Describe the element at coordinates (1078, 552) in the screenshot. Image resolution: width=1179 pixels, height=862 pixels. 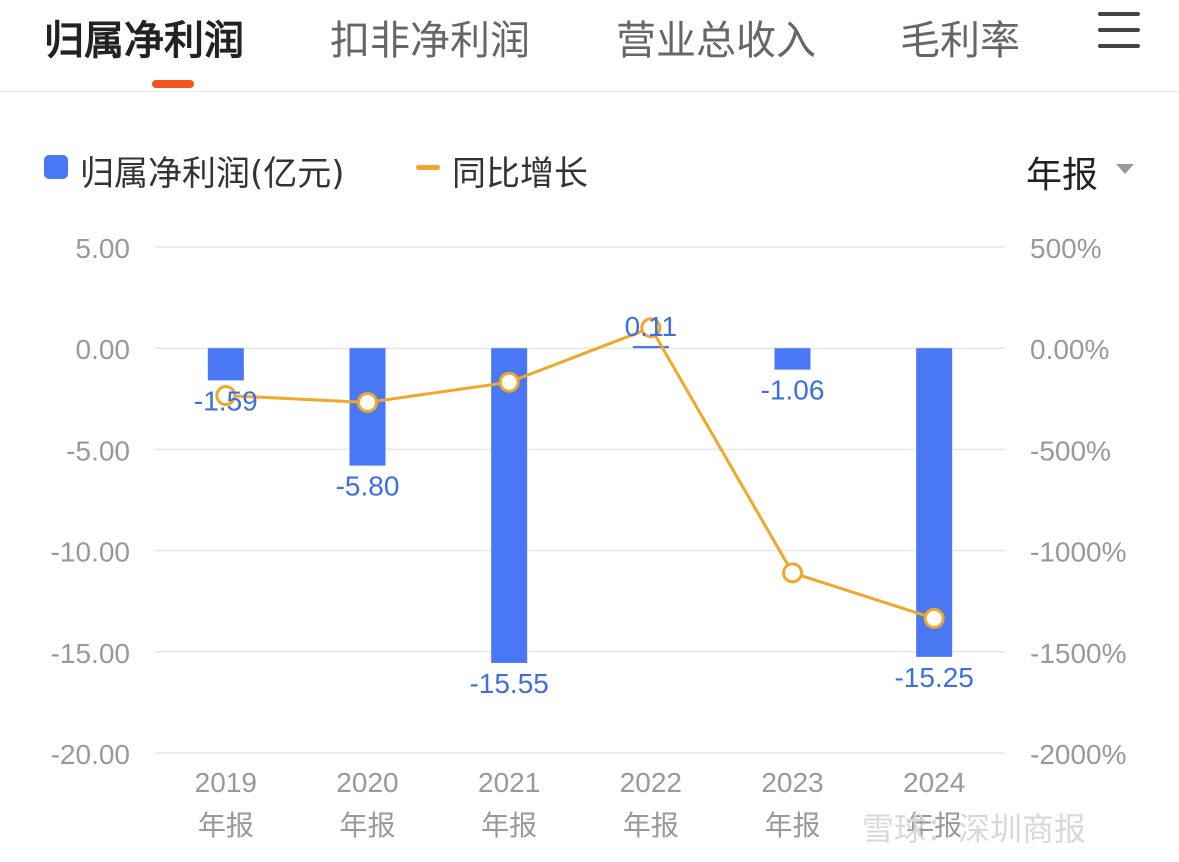
I see `right-axis-tick-label: -1000%` at that location.